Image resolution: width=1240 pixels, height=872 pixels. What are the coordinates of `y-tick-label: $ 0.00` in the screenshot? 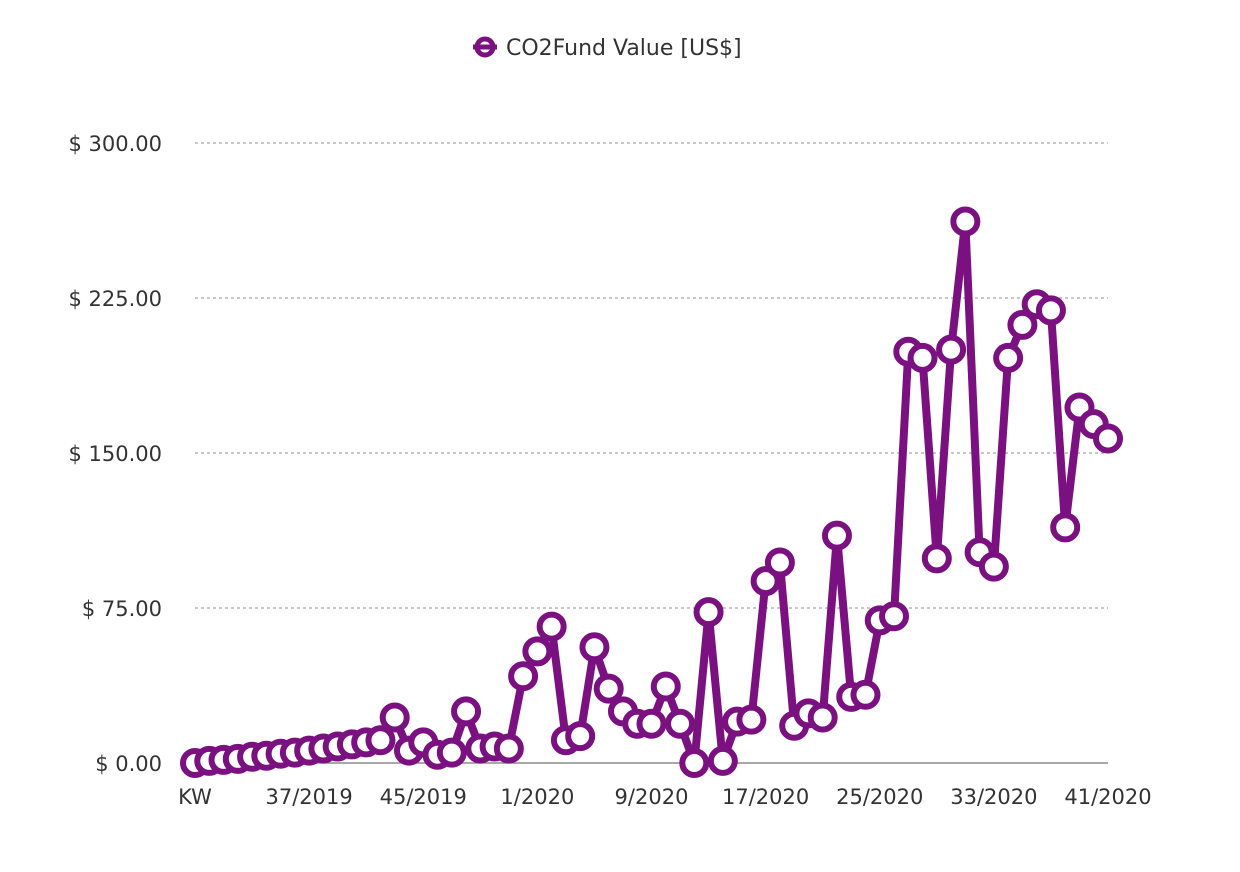 It's located at (128, 764).